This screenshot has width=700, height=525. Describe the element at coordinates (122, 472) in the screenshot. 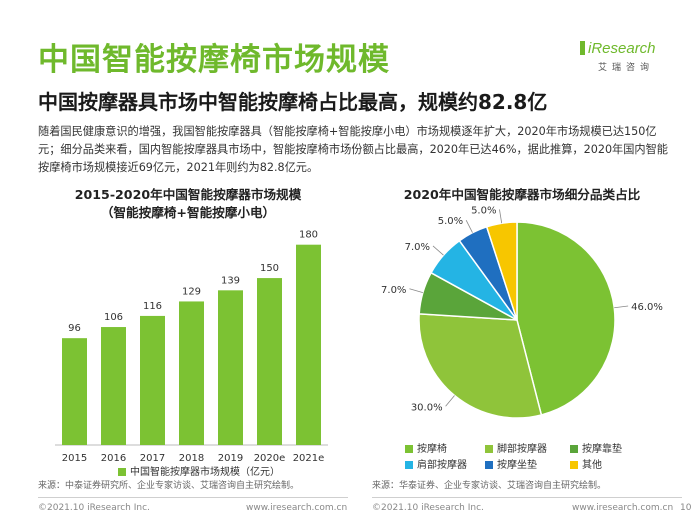

I see `bar-legend-swatch` at that location.